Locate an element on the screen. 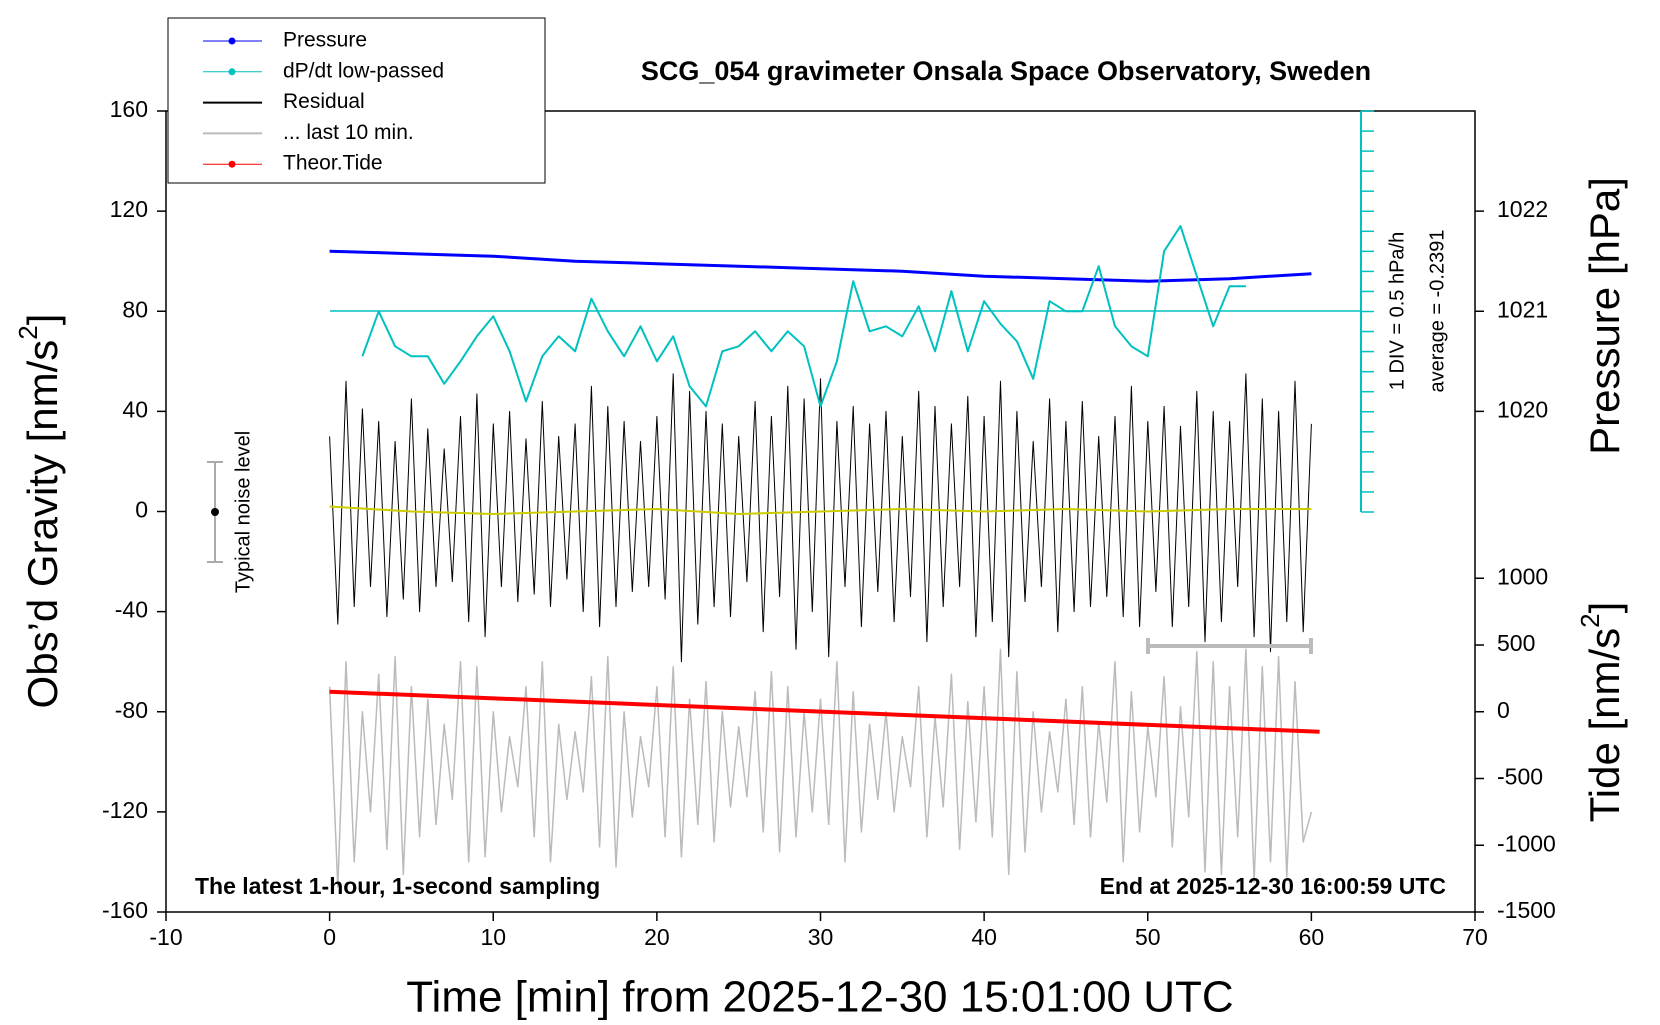  y-label-sup: 2 is located at coordinates (28, 332).